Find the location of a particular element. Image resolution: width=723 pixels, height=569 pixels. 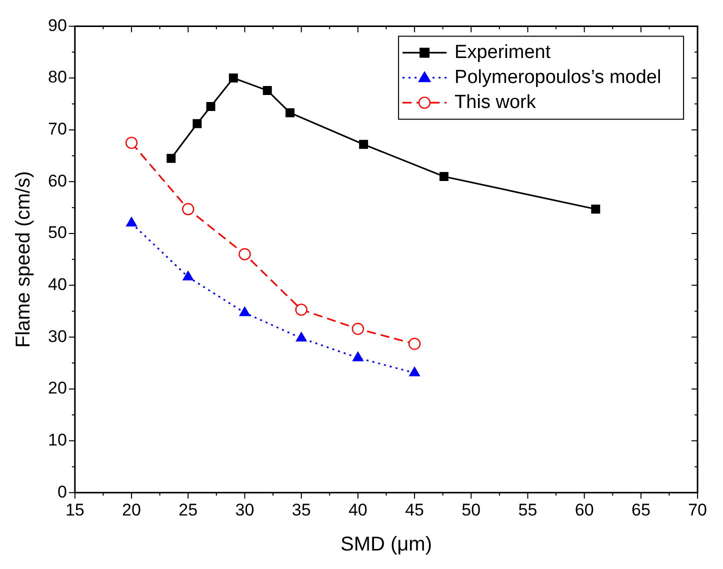

x-tick-label: 55 is located at coordinates (528, 510).